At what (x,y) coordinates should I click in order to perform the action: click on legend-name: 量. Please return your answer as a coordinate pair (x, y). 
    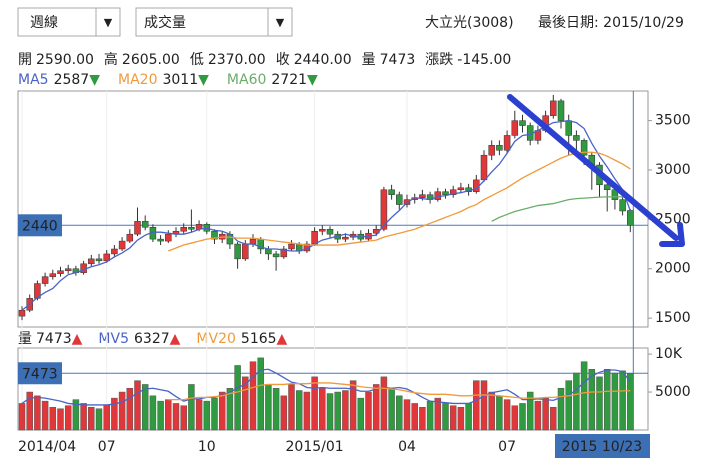
    Looking at the image, I should click on (25, 339).